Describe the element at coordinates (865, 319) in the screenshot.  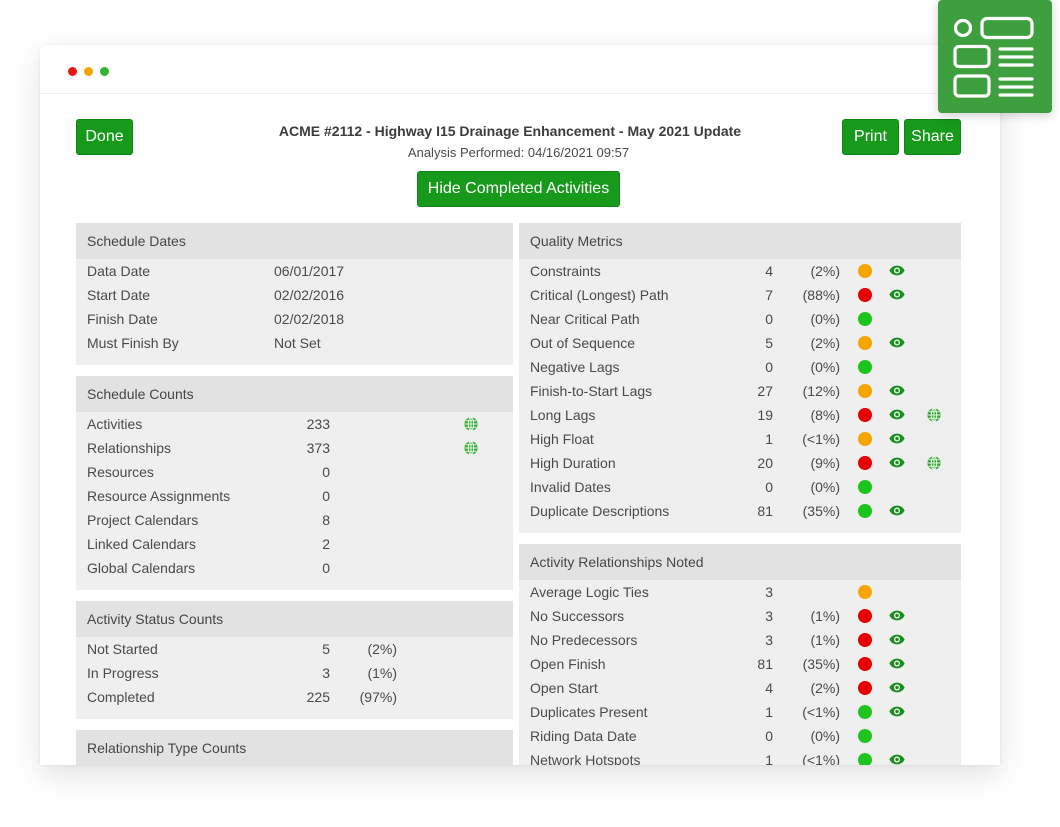
I see `near-critical-path-status-dot-icon` at that location.